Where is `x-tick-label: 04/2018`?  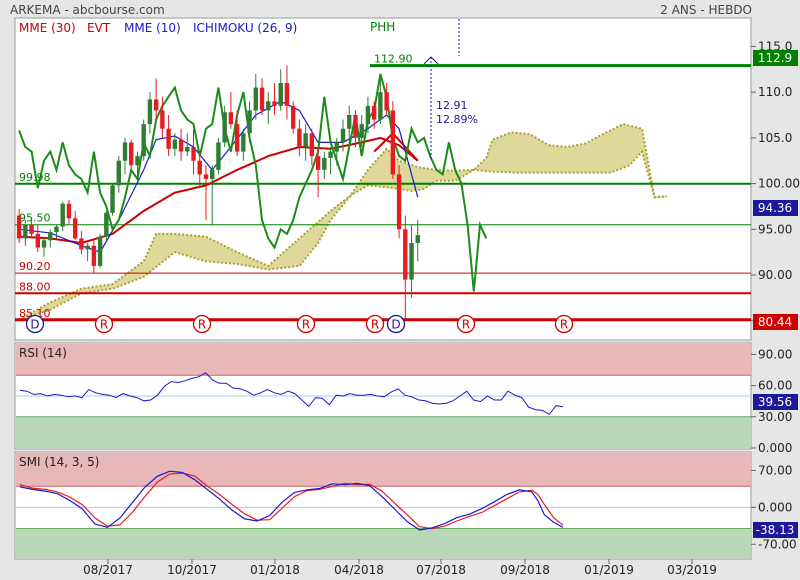 x-tick-label: 04/2018 is located at coordinates (359, 570).